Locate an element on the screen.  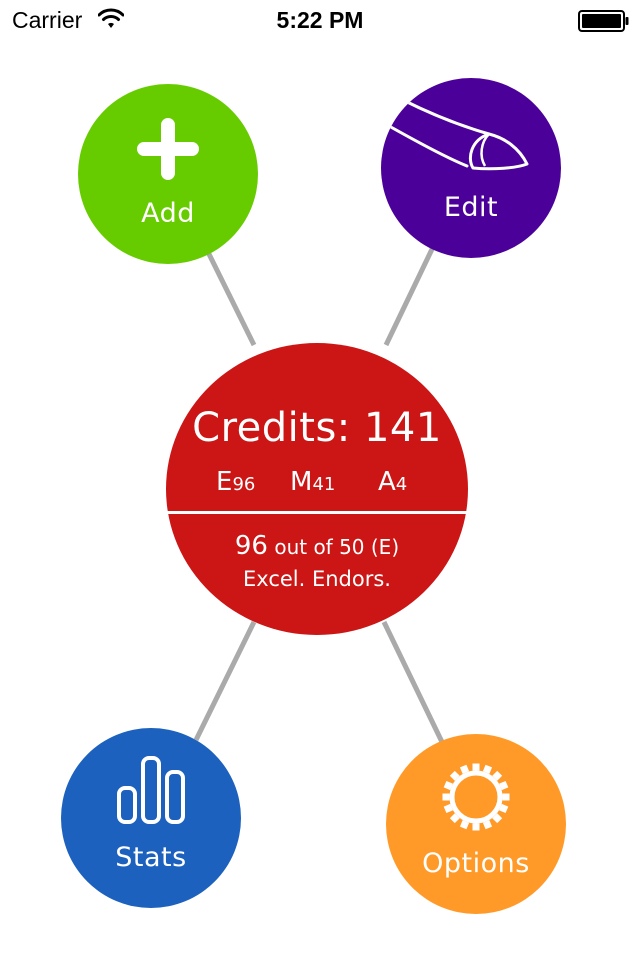
credits-divider is located at coordinates (317, 512).